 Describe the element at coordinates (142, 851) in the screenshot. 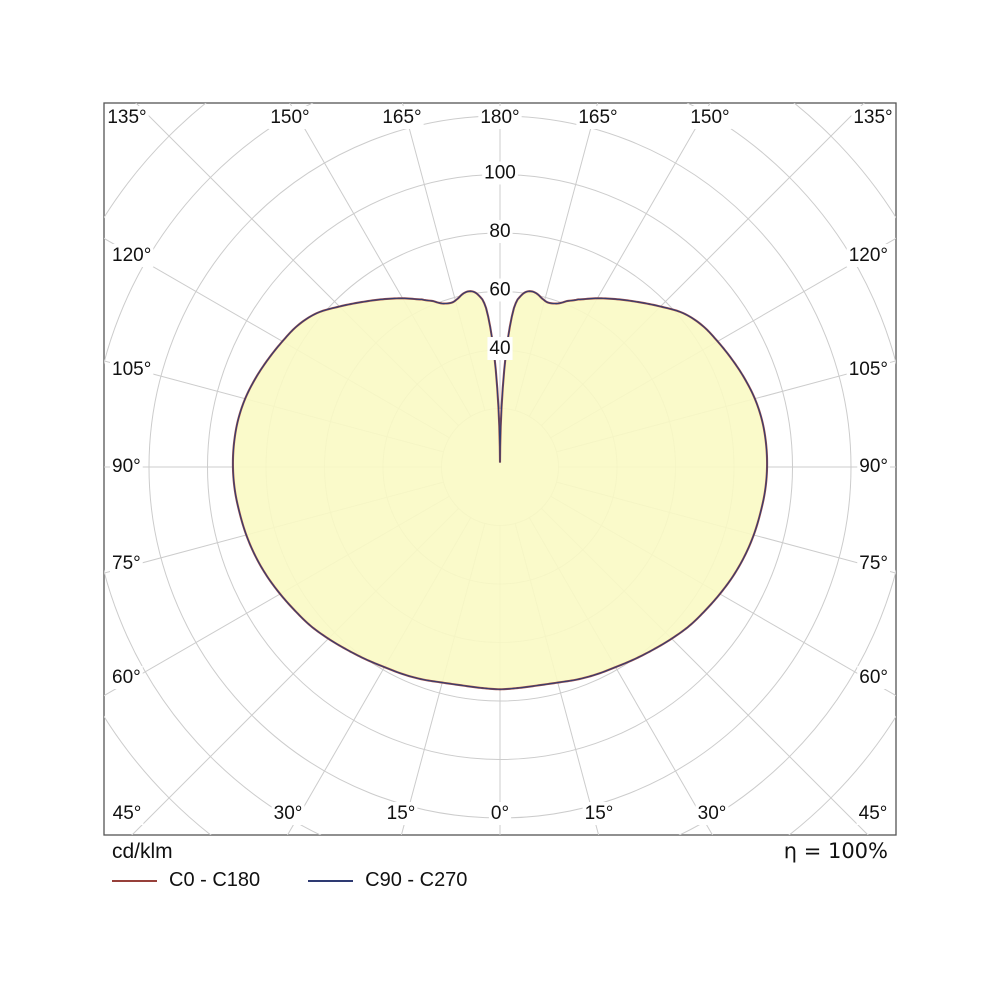

I see `unit-label: cd/klm` at that location.